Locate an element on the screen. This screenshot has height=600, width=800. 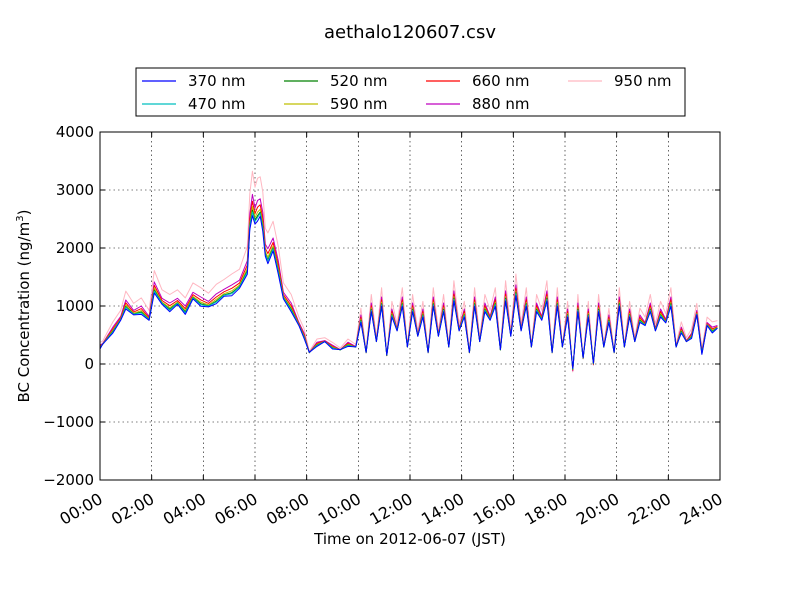
y-tick-label: 0 is located at coordinates (89, 364).